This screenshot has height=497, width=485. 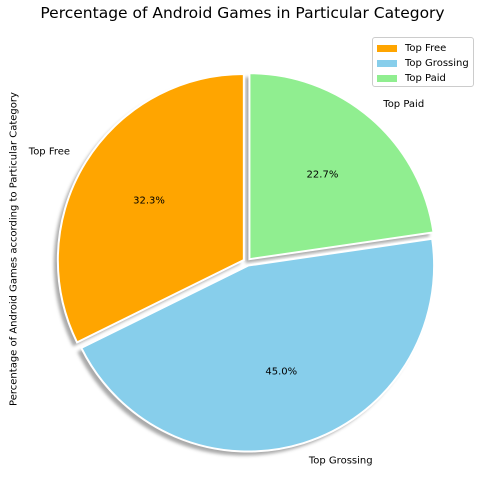 What do you see at coordinates (437, 63) in the screenshot?
I see `legend-label-top-grossing: Top Grossing` at bounding box center [437, 63].